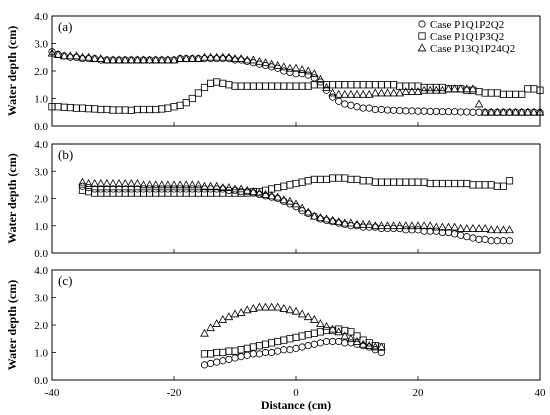 The width and height of the screenshot is (550, 415). Describe the element at coordinates (41, 127) in the screenshot. I see `y-tick-label: 0.0` at that location.